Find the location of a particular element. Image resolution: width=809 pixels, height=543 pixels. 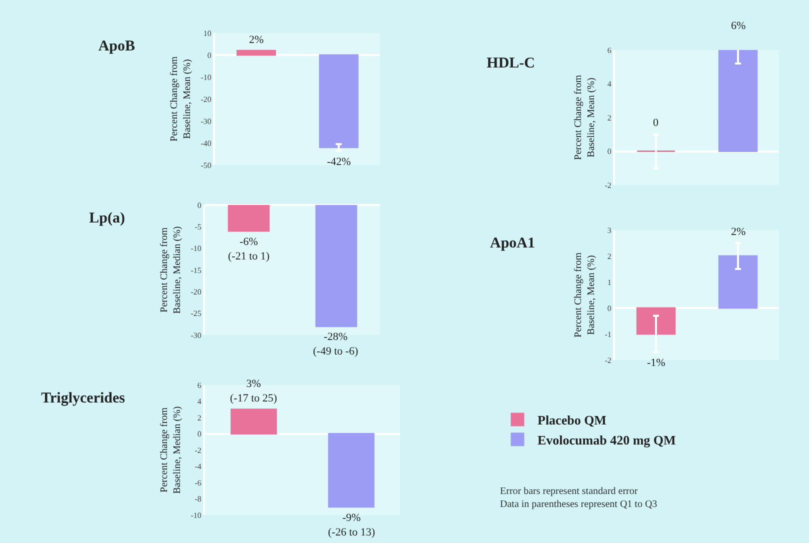

text: Data in parentheses represent Q1 to Q3 is located at coordinates (579, 504).